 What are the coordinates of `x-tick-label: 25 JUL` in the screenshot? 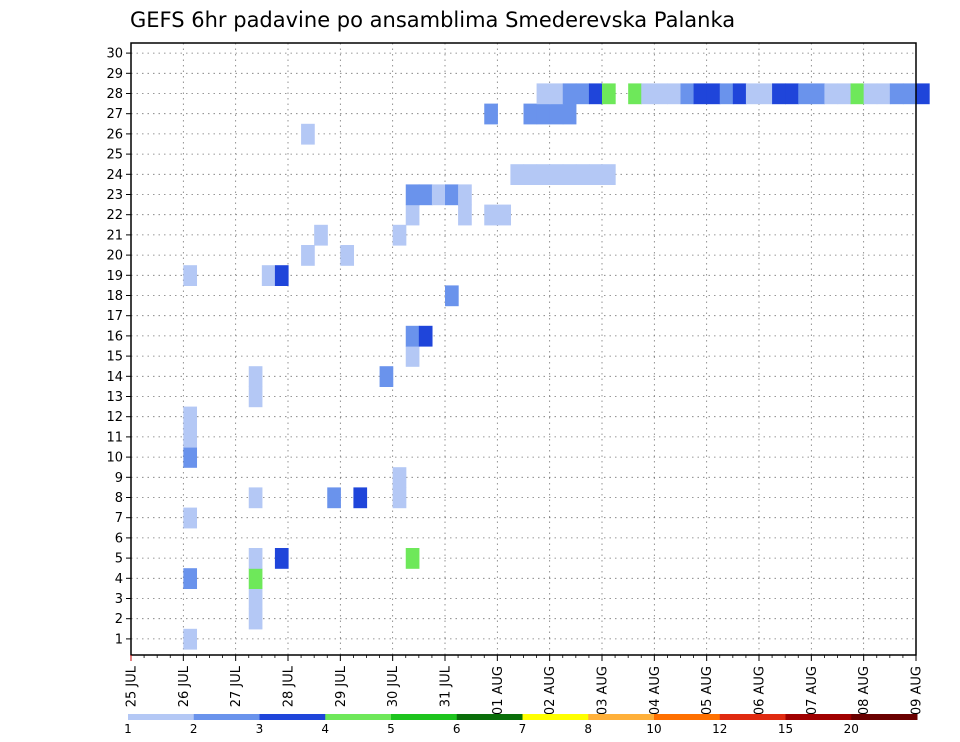 It's located at (132, 686).